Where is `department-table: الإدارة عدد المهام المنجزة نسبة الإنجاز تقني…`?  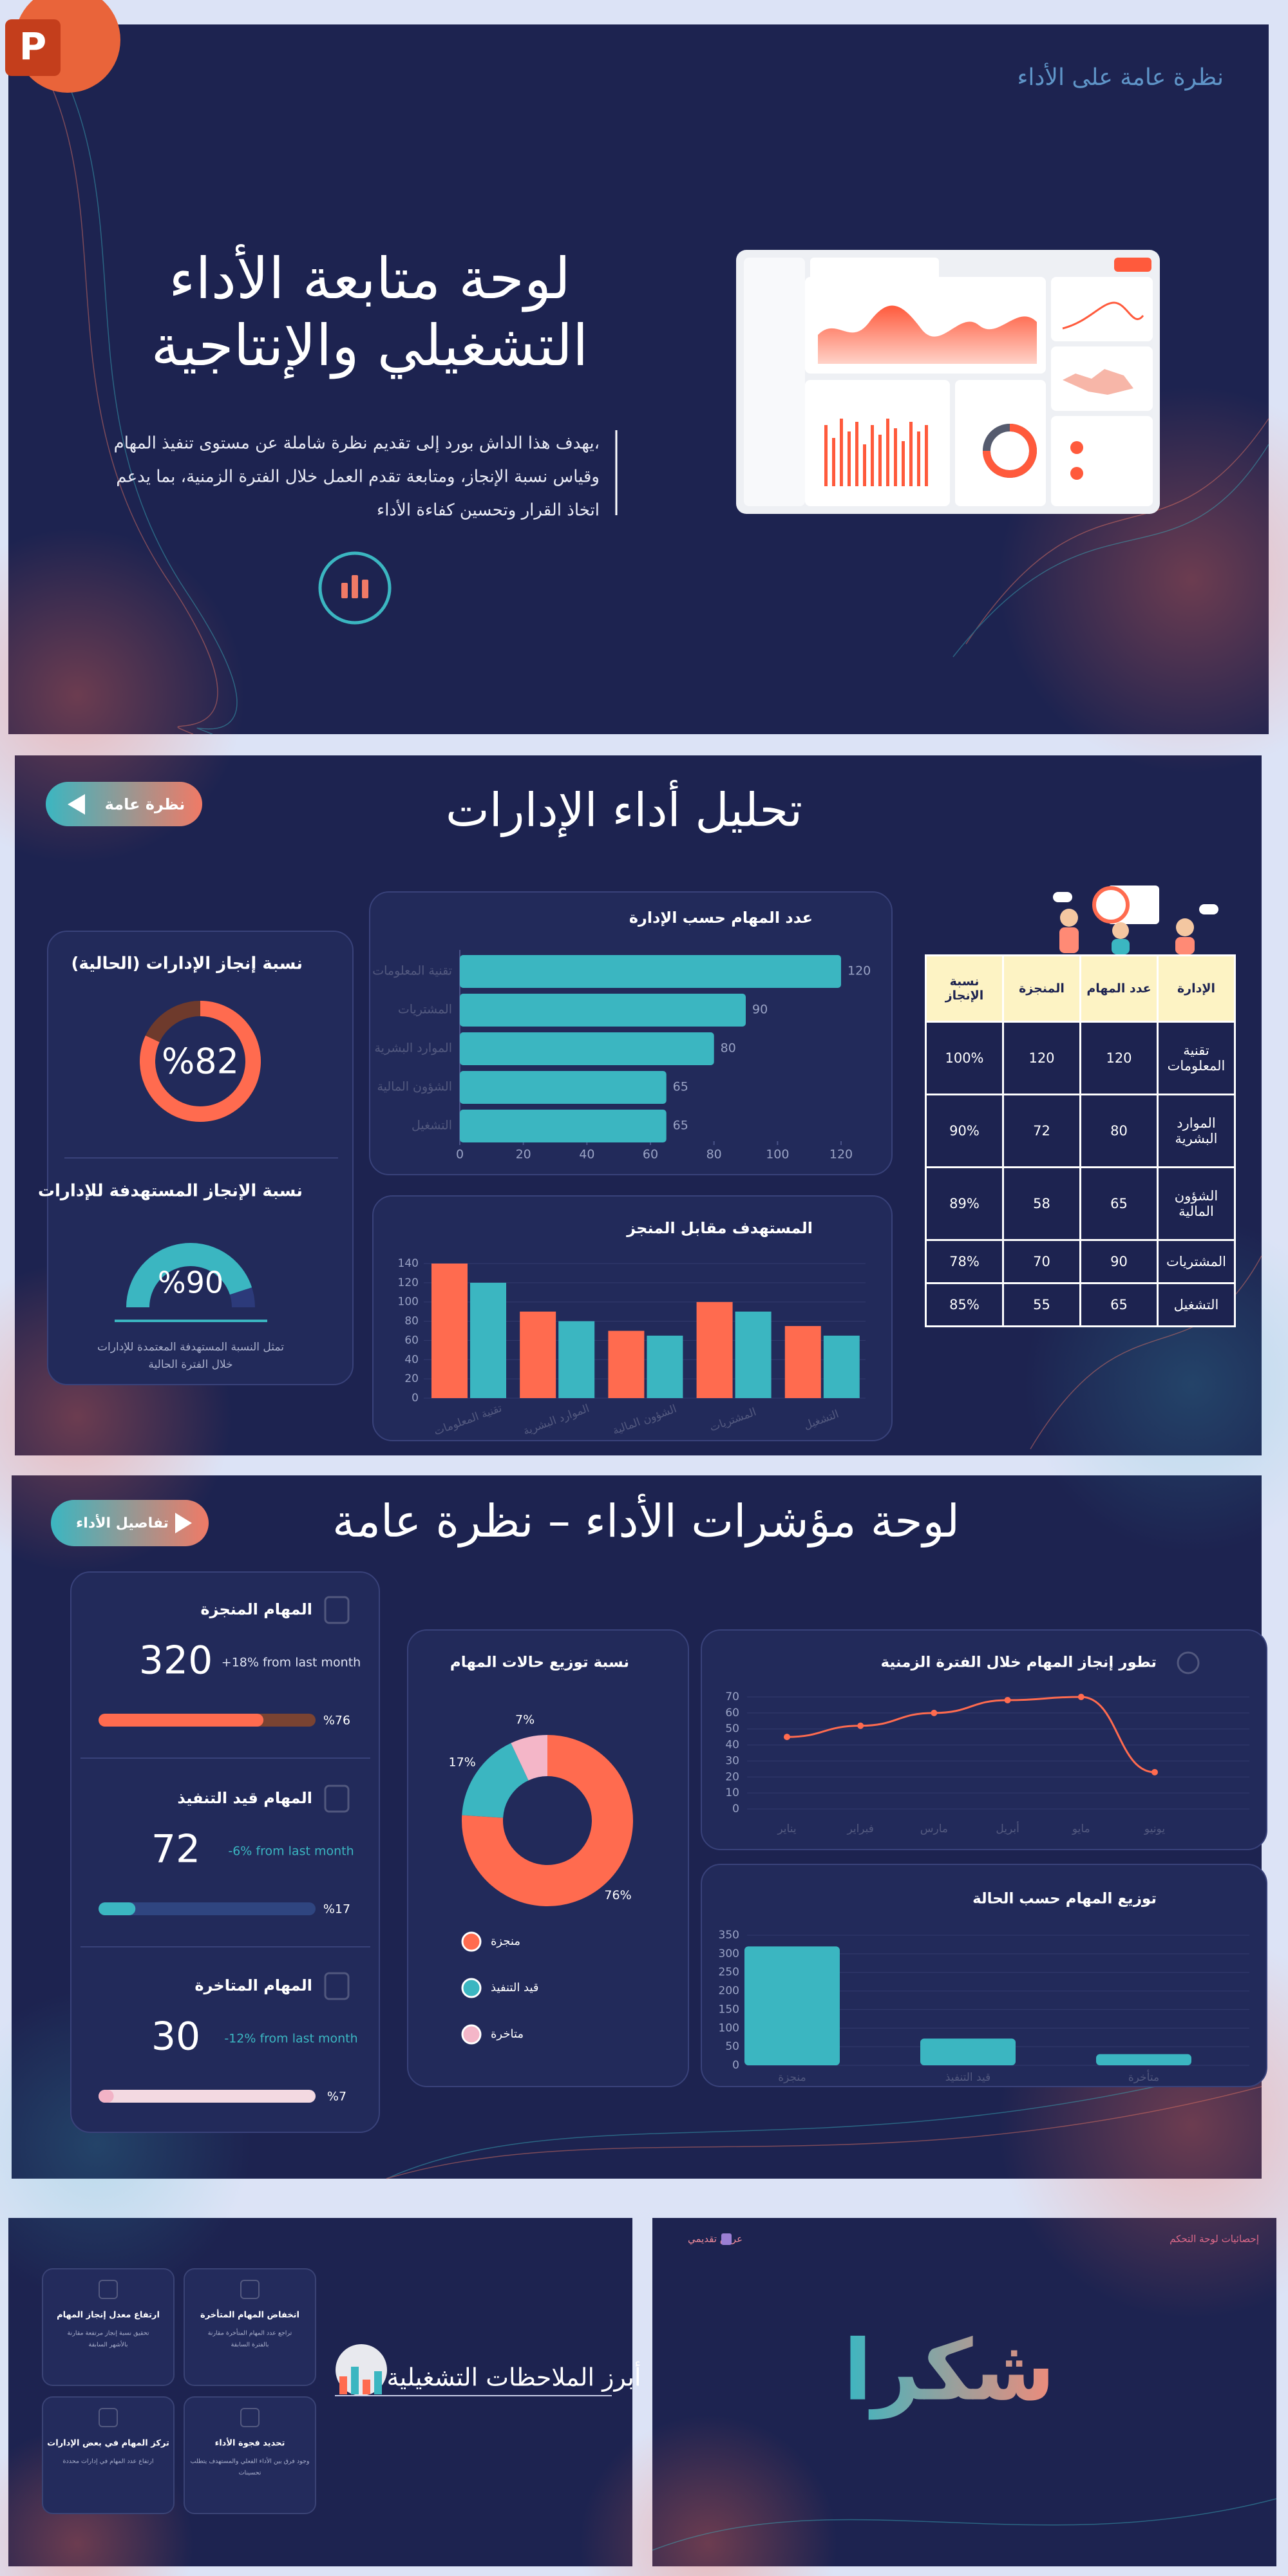
department-table: الإدارة عدد المهام المنجزة نسبة الإنجاز تقني… is located at coordinates (1080, 1141).